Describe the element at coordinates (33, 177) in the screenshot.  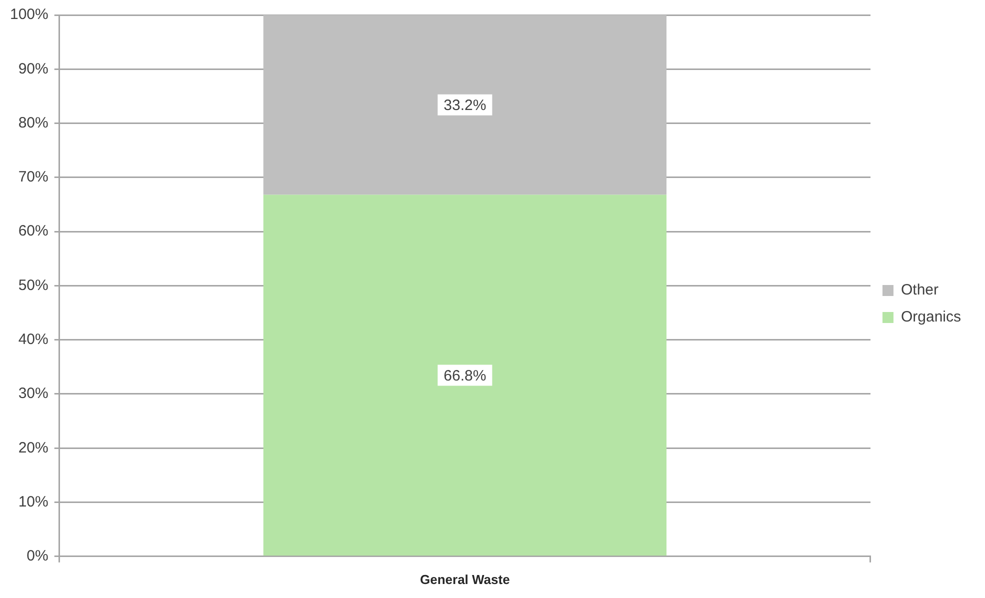
I see `y-tick-label: 70%` at that location.